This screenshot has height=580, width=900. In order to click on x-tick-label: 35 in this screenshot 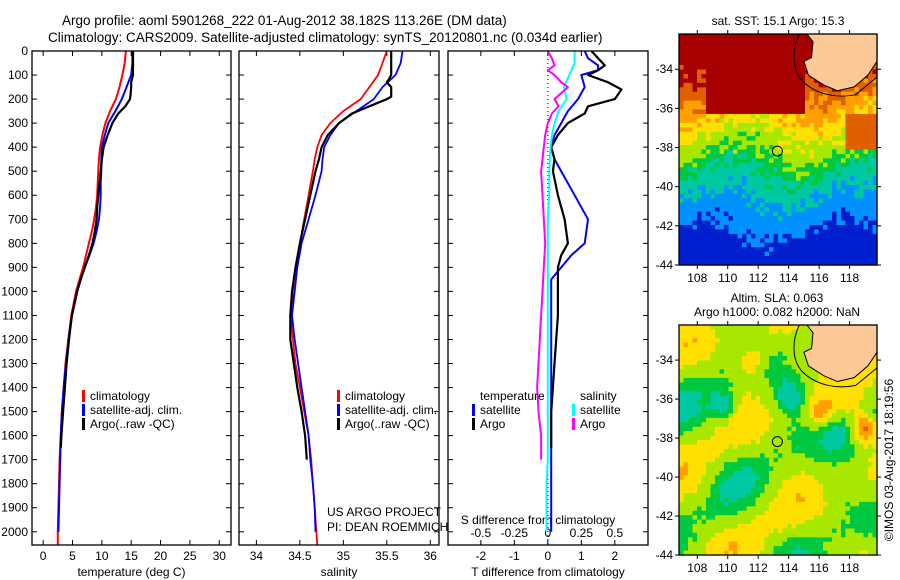, I will do `click(344, 556)`.